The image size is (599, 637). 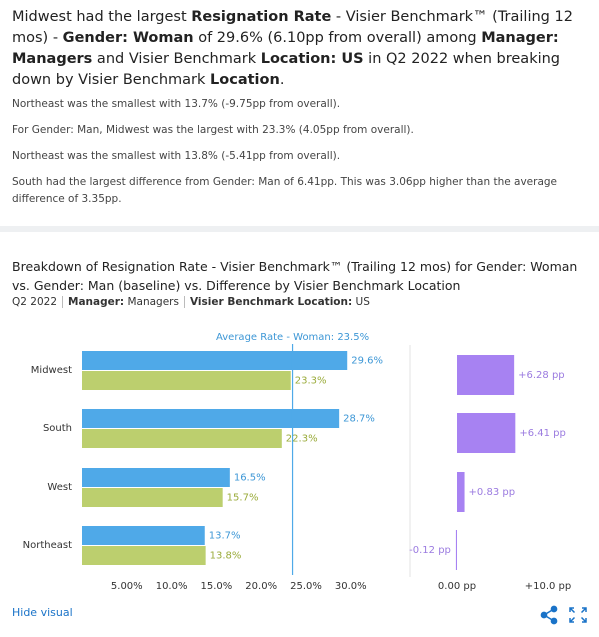 I want to click on hide-visual-link: Hide visual, so click(x=42, y=612).